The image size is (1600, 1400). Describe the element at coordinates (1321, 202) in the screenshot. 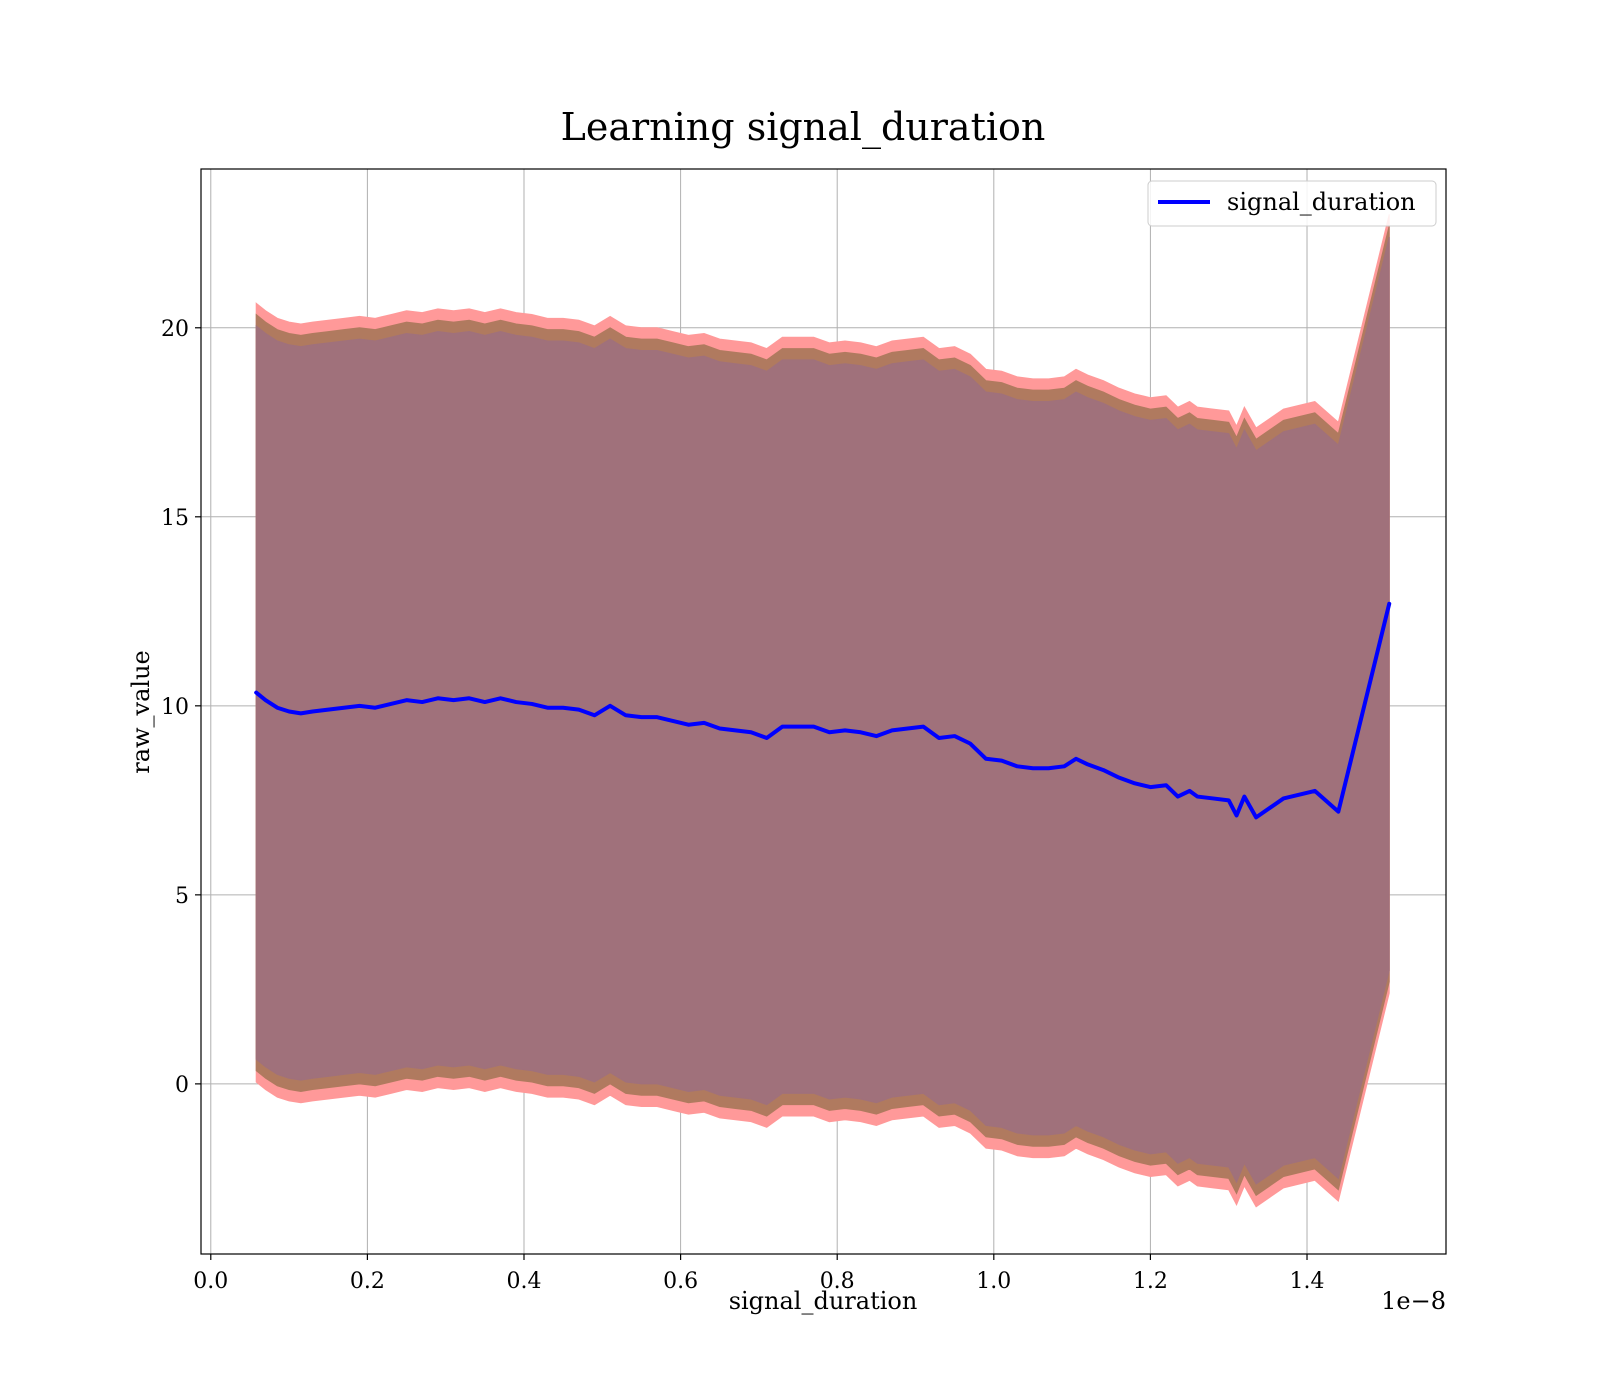

I see `legend-entry-signal-duration: signal_duration` at that location.